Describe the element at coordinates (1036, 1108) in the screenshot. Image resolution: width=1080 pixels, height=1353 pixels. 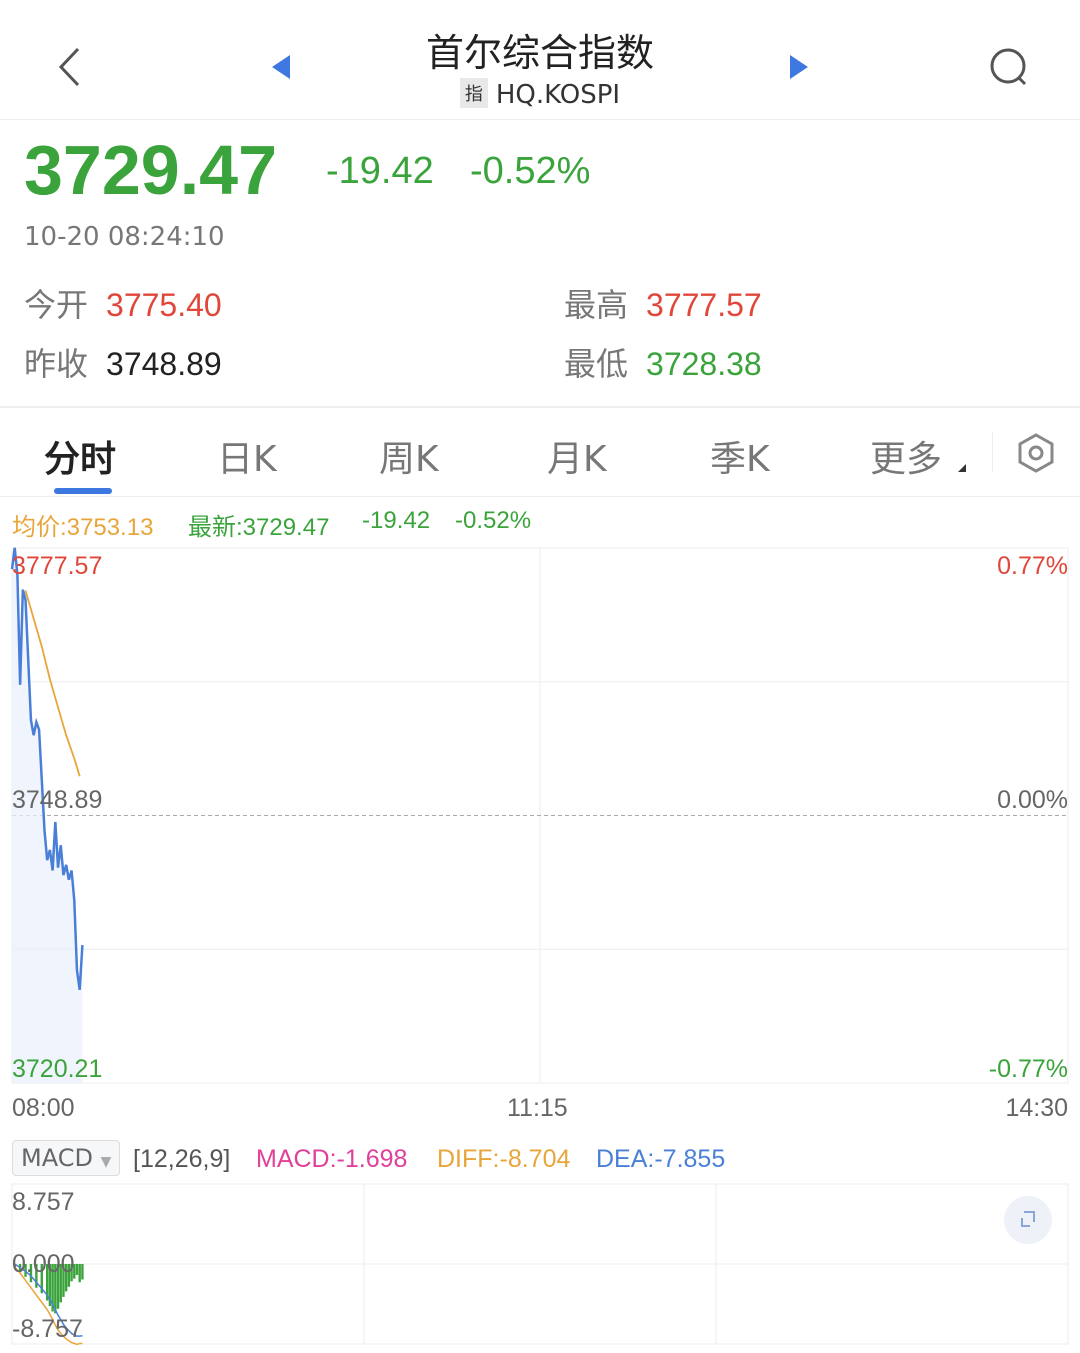
I see `x-label-end: 14:30` at that location.